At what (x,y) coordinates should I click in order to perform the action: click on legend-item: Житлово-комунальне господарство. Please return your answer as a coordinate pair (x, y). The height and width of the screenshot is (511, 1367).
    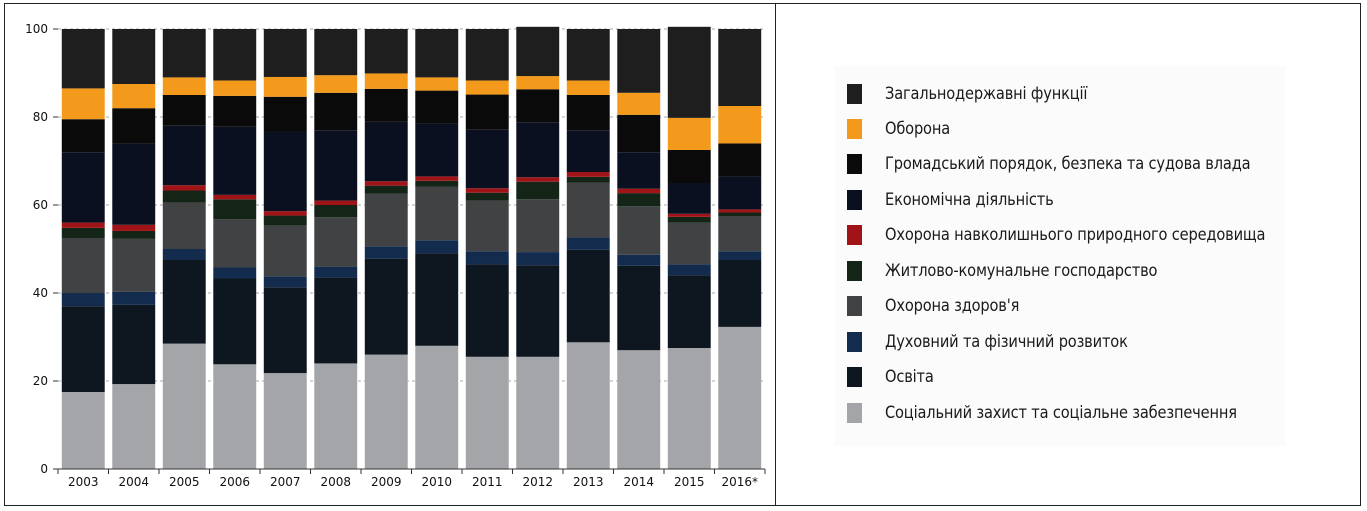
    Looking at the image, I should click on (1024, 270).